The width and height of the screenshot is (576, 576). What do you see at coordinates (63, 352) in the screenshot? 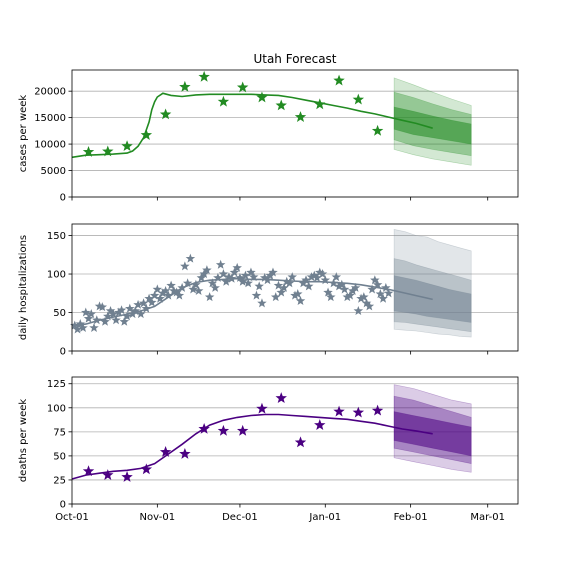
I see `y-tick-label: 0` at bounding box center [63, 352].